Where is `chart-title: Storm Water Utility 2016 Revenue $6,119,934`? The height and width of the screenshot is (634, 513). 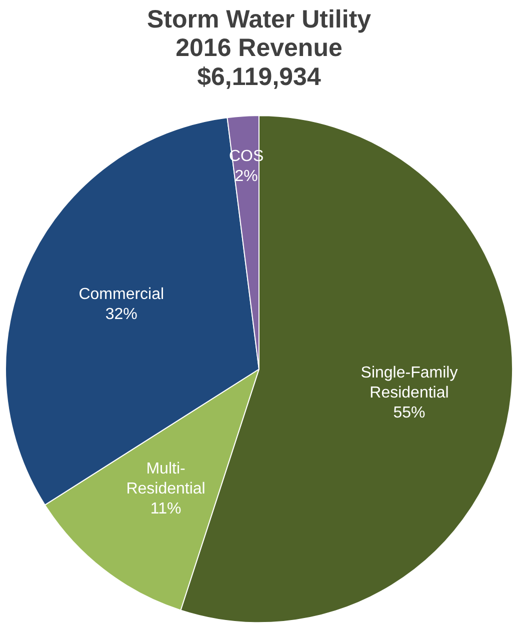
chart-title: Storm Water Utility 2016 Revenue $6,119,934 is located at coordinates (259, 48).